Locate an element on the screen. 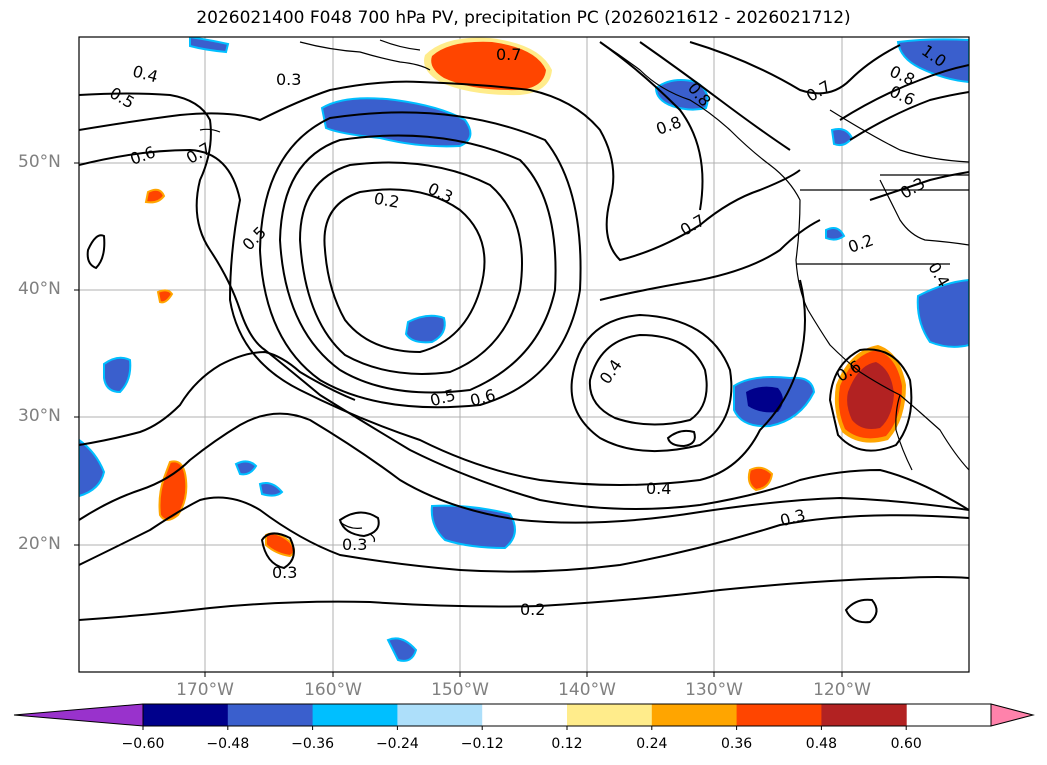 Image resolution: width=1047 pixels, height=765 pixels. pv-contour-0.4-loop-east is located at coordinates (648, 379).